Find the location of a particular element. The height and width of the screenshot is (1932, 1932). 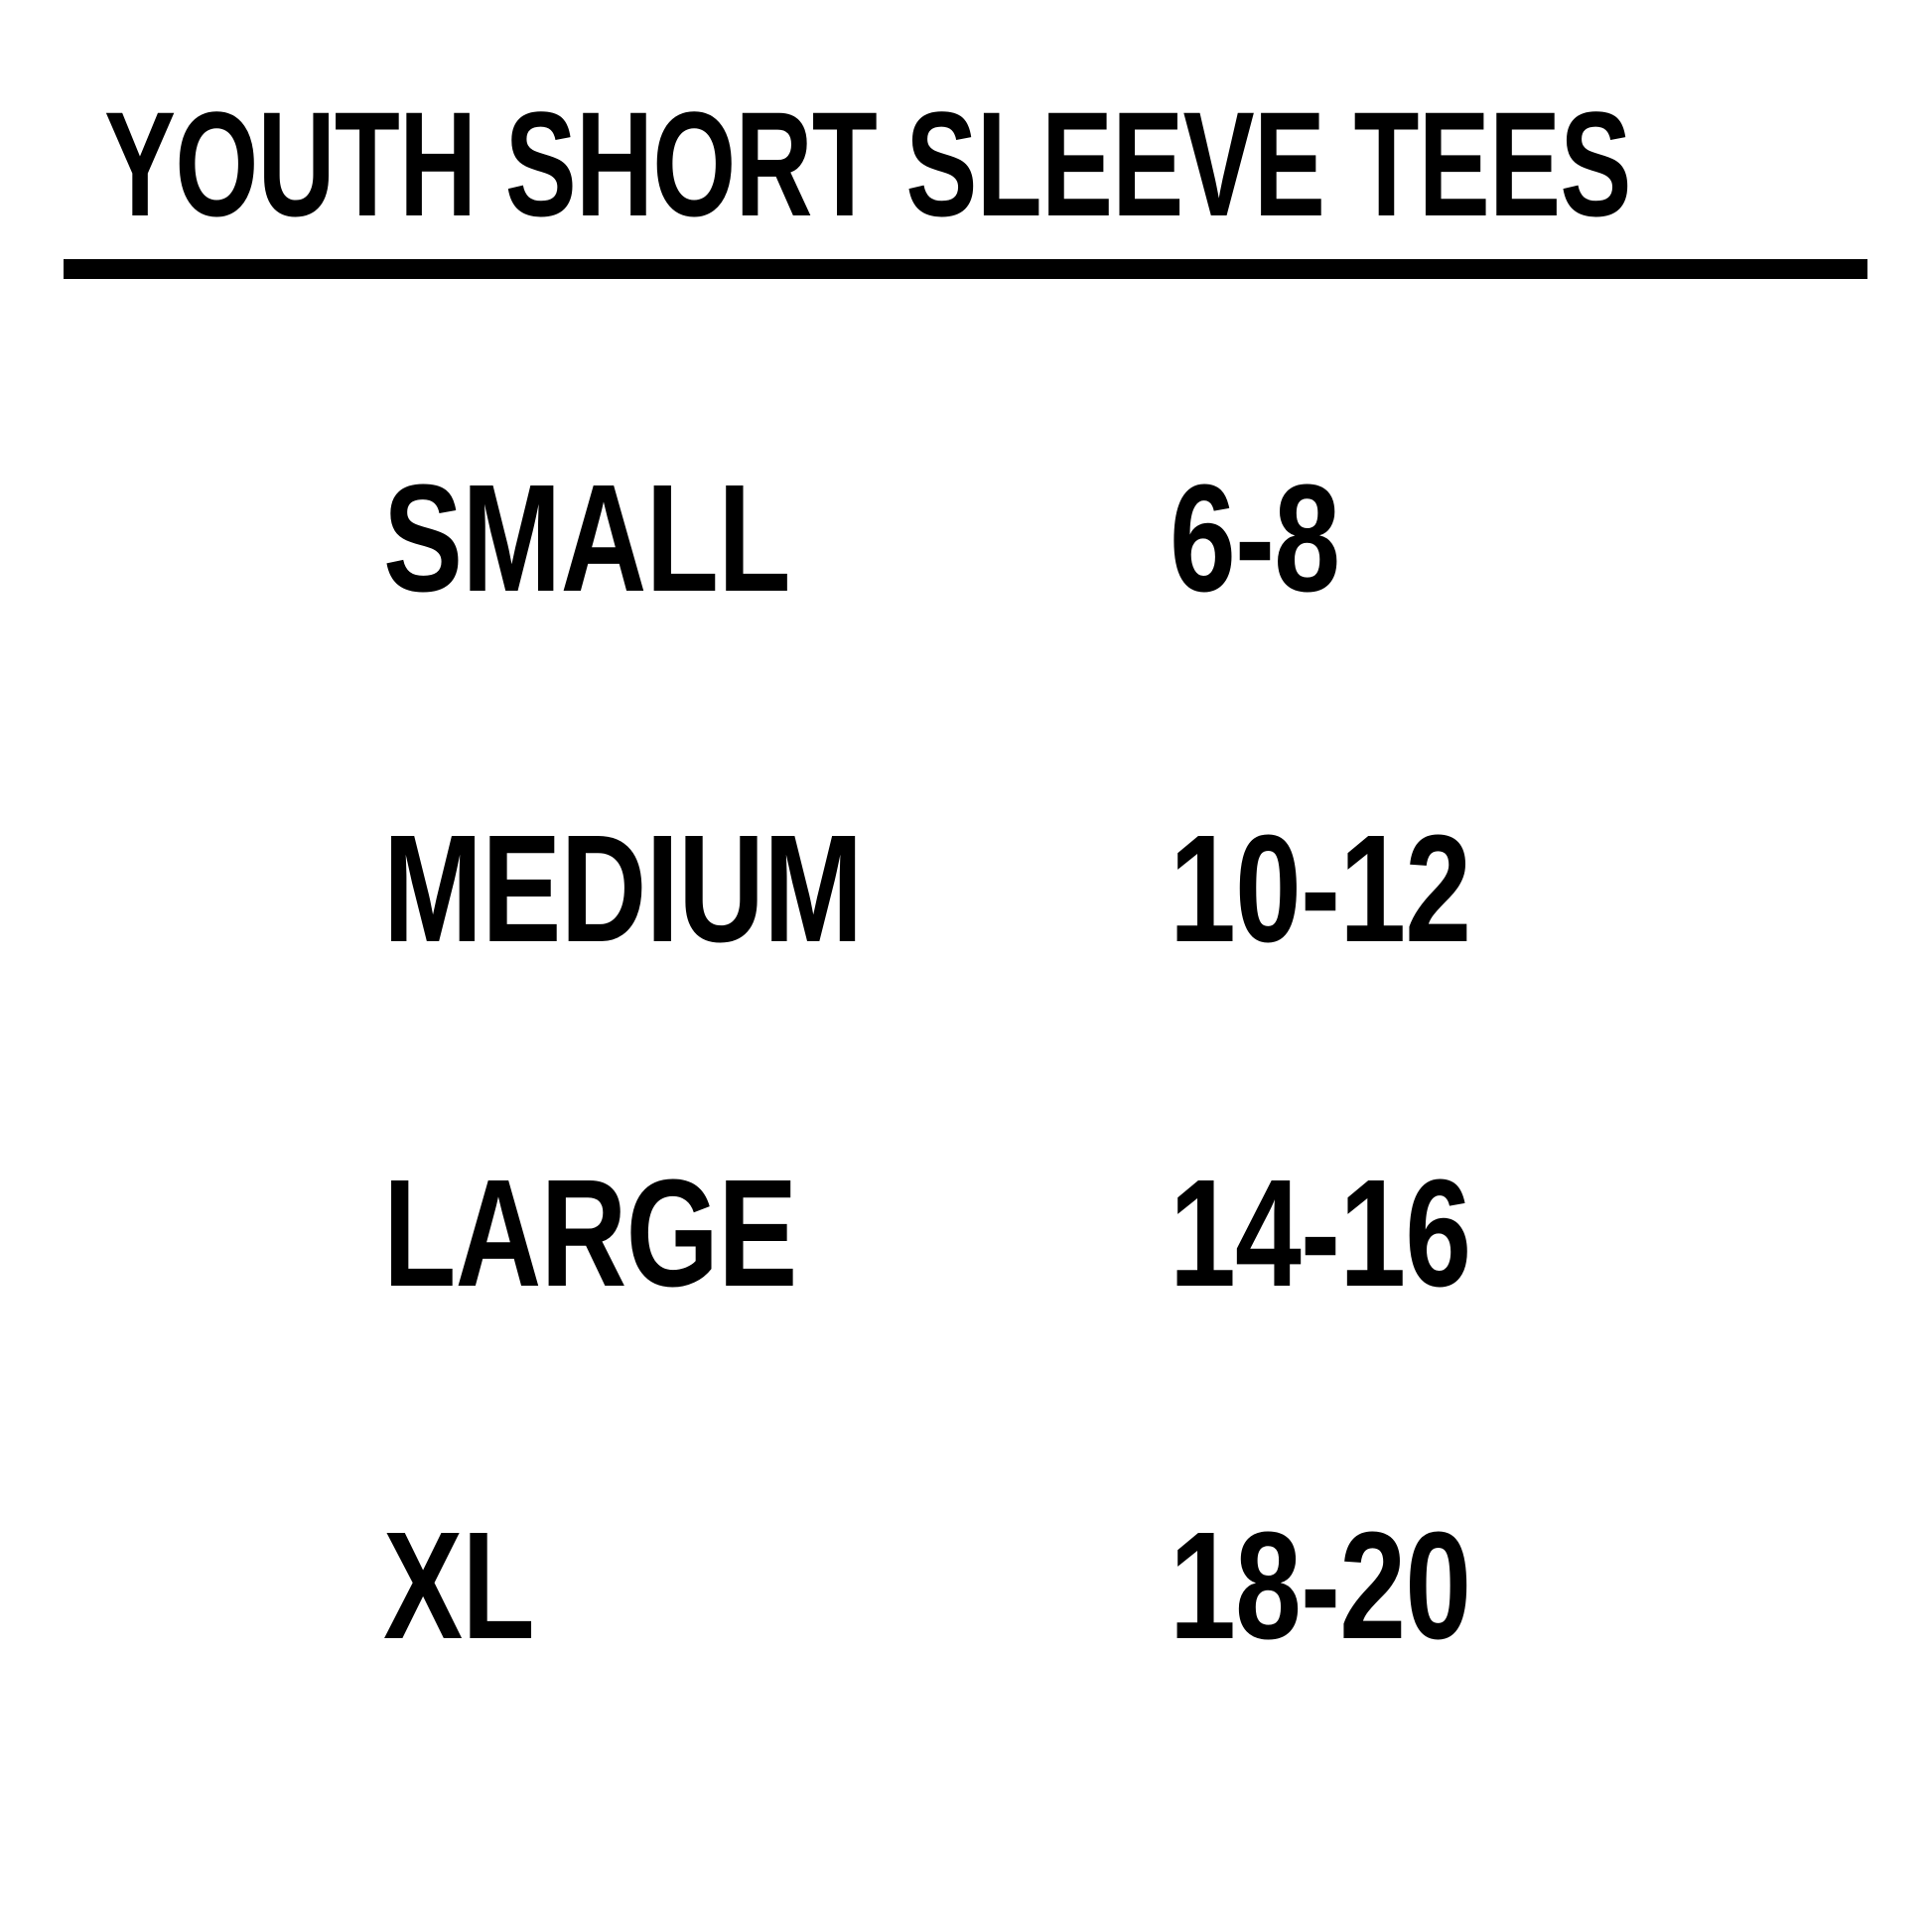

size-range-large: 14-16 is located at coordinates (1321, 1233).